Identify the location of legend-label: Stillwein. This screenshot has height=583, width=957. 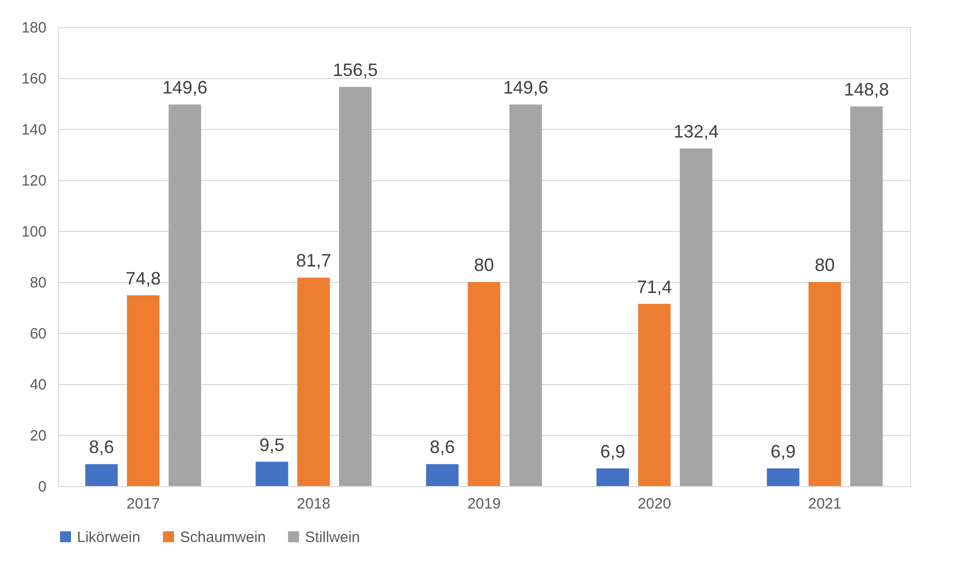
(332, 537).